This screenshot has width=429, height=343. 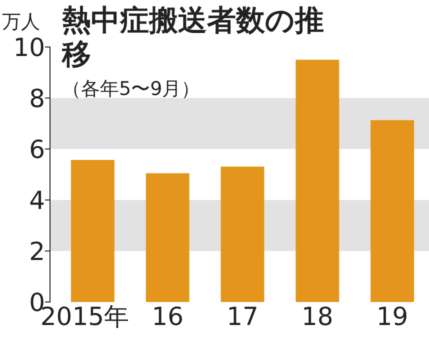 What do you see at coordinates (168, 316) in the screenshot?
I see `x-tick-label: 16` at bounding box center [168, 316].